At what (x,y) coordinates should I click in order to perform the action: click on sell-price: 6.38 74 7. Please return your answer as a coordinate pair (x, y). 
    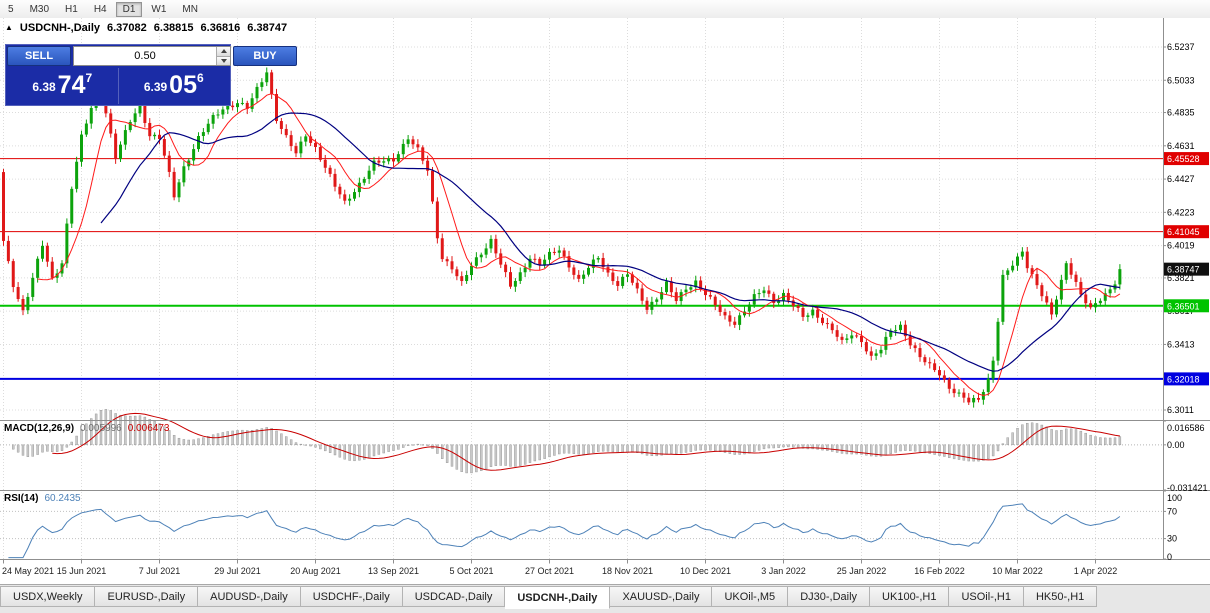
    Looking at the image, I should click on (62, 86).